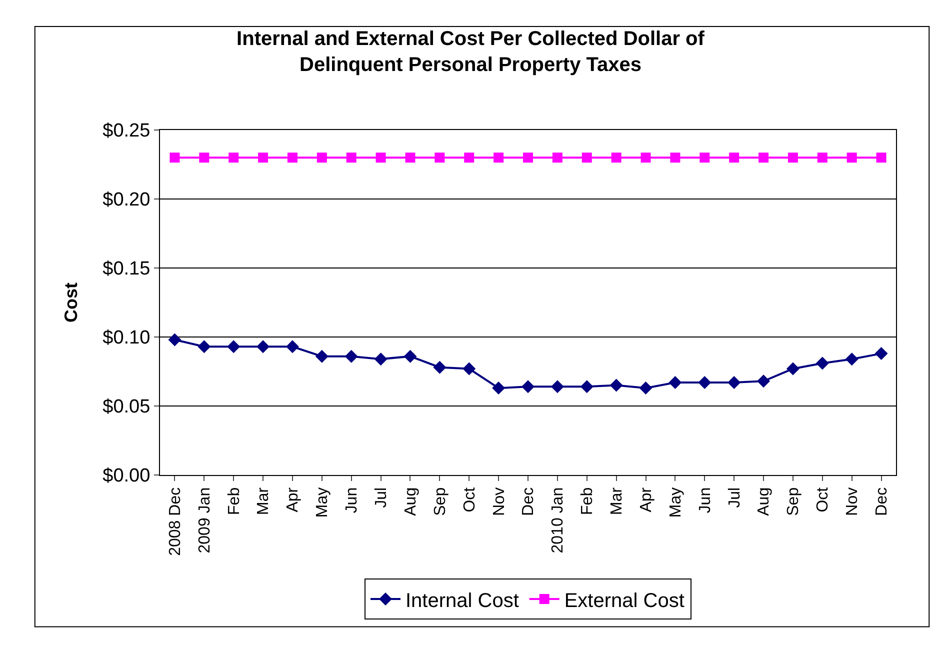  Describe the element at coordinates (558, 520) in the screenshot. I see `x-tick-label: 2010 Jan` at that location.